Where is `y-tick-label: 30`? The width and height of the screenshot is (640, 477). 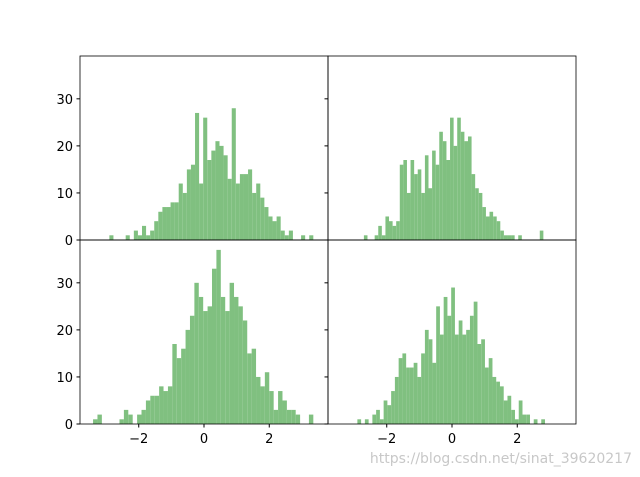 y-tick-label: 30 is located at coordinates (64, 100).